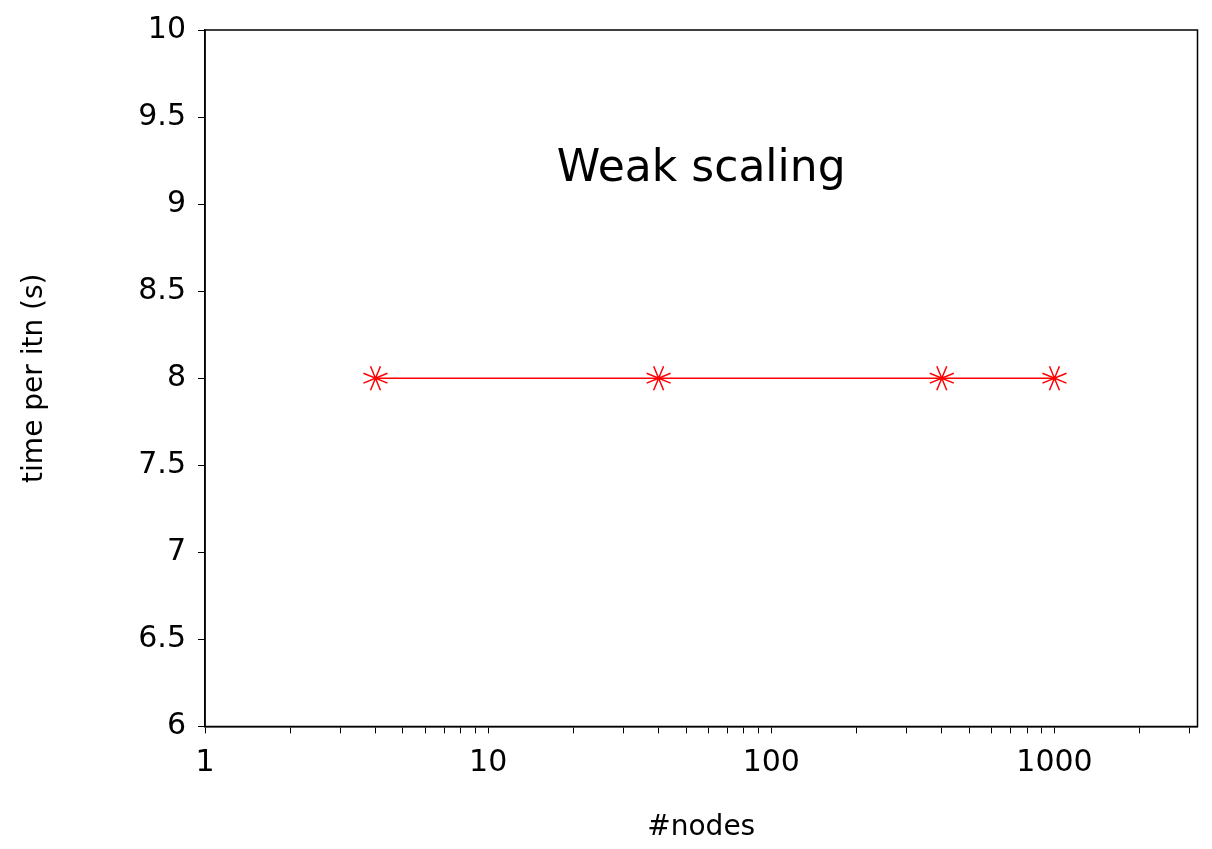 The width and height of the screenshot is (1212, 849). I want to click on y-tick-label: 8, so click(176, 375).